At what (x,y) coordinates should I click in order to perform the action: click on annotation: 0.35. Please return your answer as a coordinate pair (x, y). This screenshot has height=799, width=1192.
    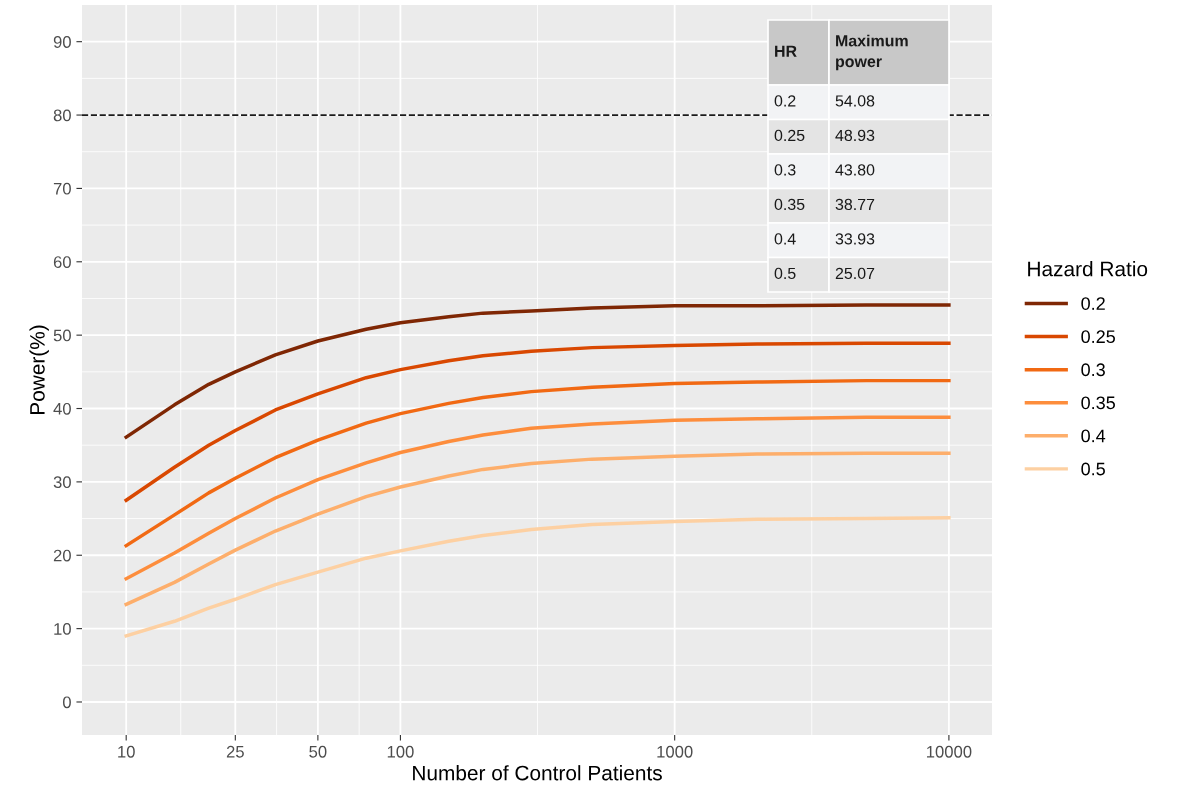
    Looking at the image, I should click on (789, 204).